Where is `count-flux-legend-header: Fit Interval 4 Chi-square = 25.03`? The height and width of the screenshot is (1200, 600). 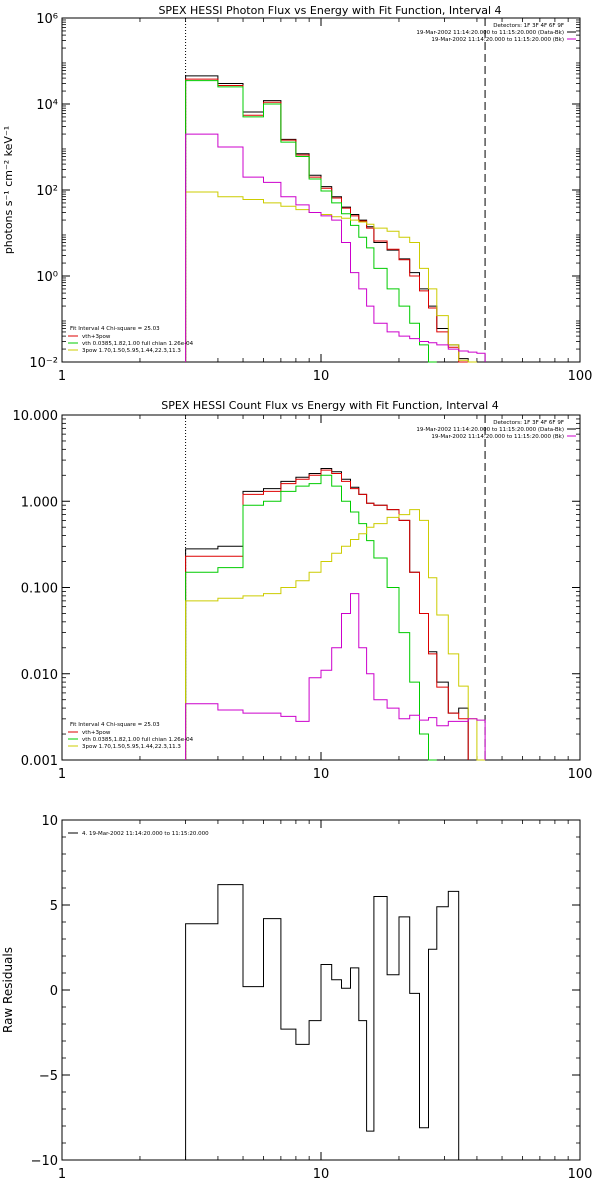
count-flux-legend-header: Fit Interval 4 Chi-square = 25.03 is located at coordinates (115, 725).